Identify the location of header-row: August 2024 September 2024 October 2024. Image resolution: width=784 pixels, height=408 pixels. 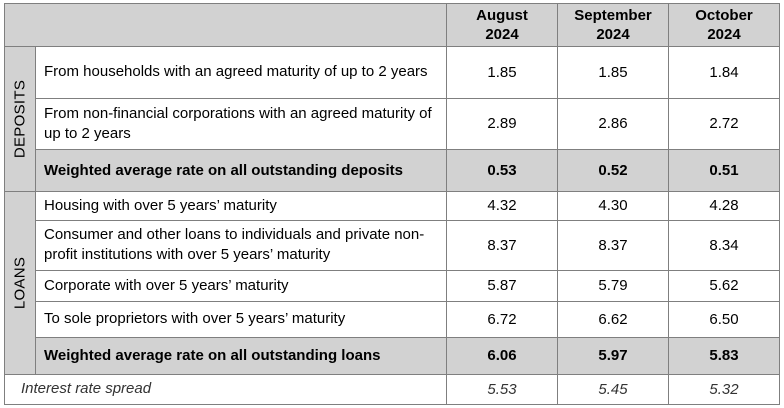
(392, 25).